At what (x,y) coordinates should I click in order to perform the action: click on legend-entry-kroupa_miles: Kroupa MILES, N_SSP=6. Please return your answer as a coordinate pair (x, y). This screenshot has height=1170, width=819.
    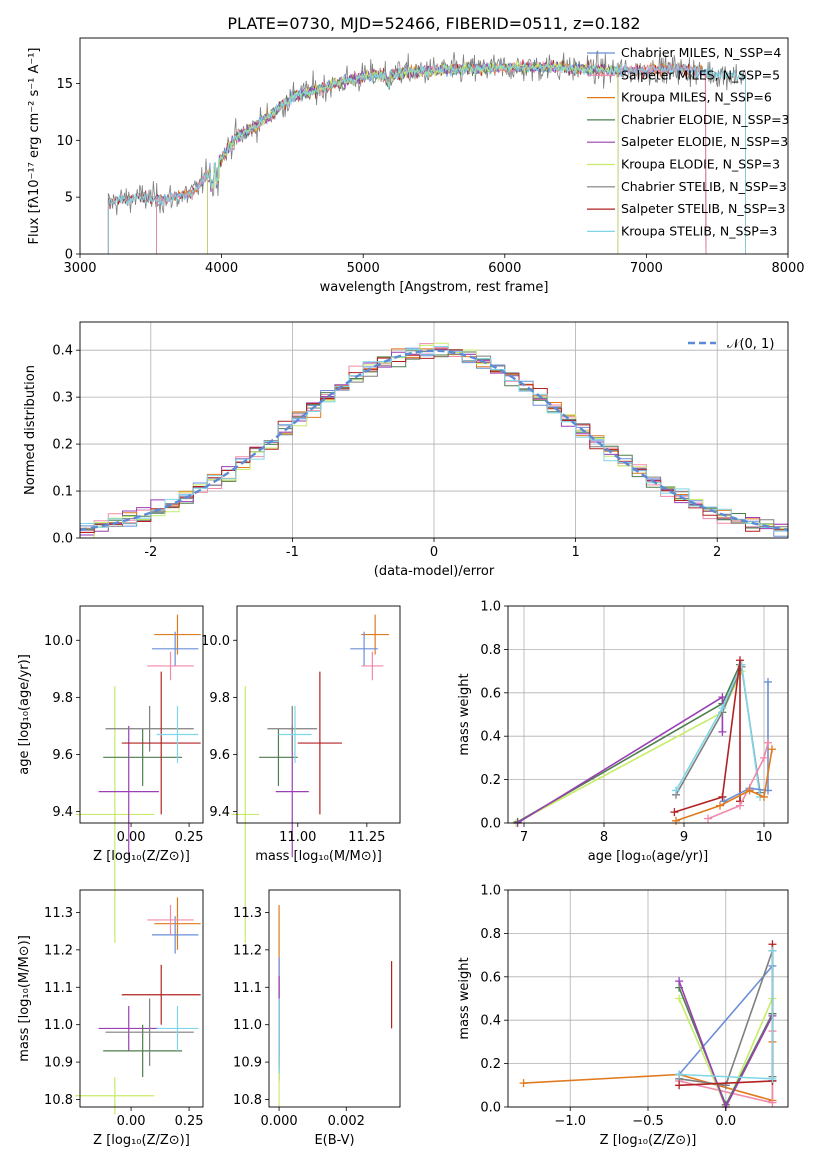
    Looking at the image, I should click on (696, 97).